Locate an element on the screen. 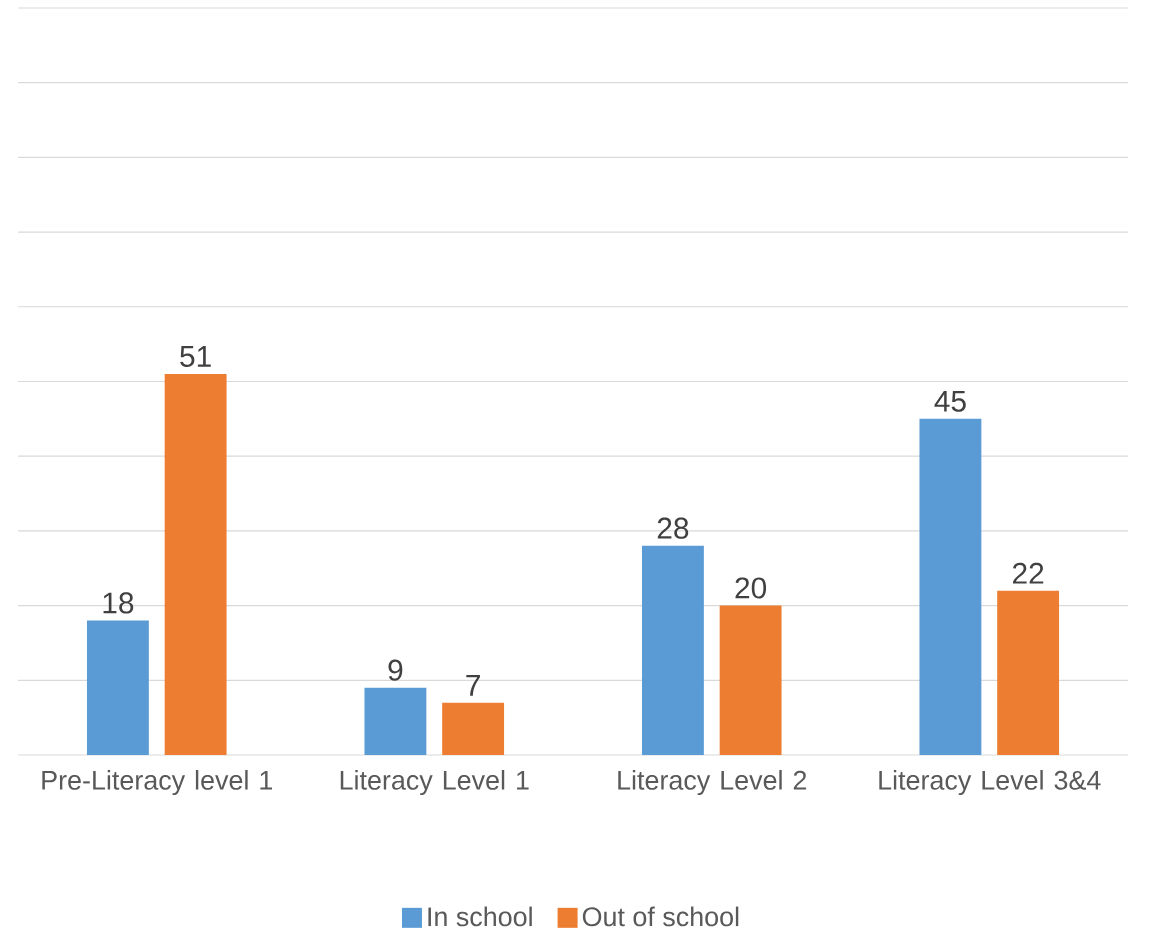 This screenshot has height=934, width=1157. data-label: 9 is located at coordinates (395, 670).